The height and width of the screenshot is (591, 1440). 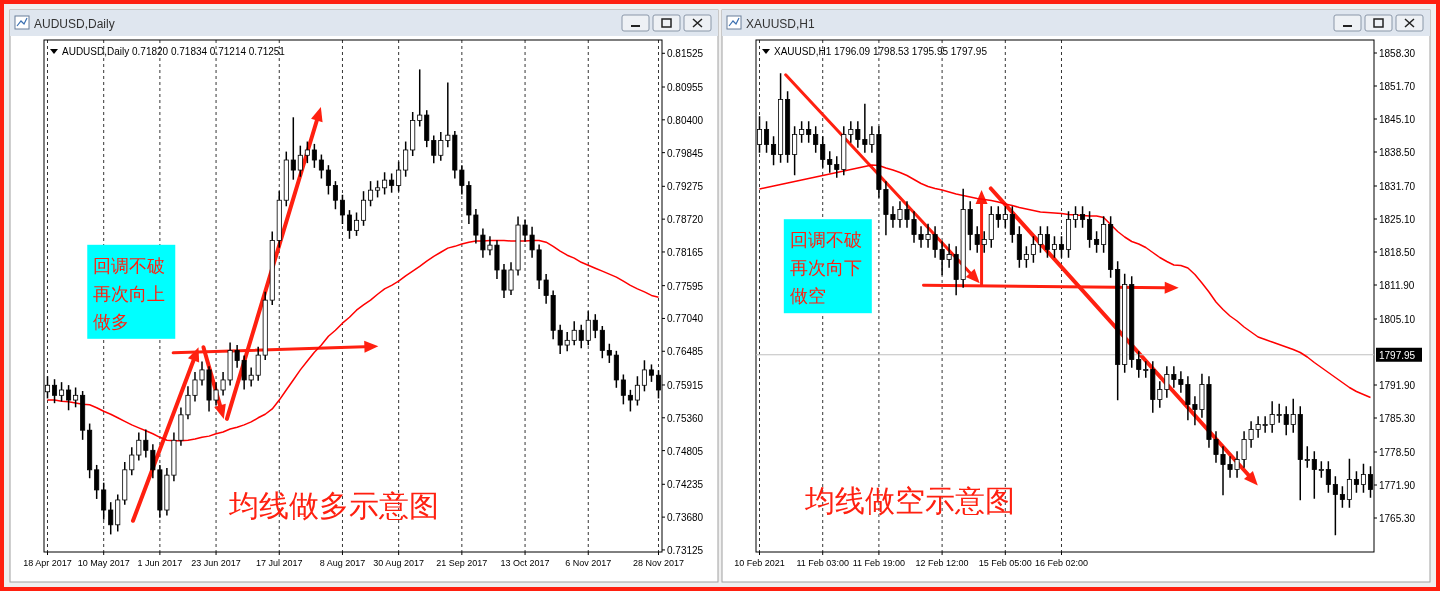 I want to click on y-tick-label: 0.77040, so click(x=685, y=319).